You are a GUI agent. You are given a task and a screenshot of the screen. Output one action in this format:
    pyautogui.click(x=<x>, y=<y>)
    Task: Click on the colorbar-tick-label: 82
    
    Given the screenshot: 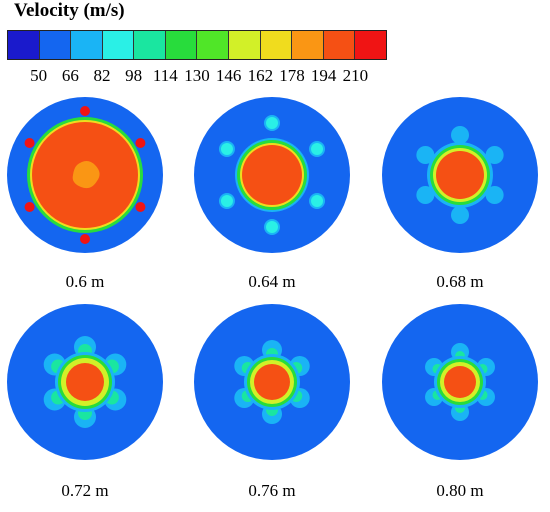 What is the action you would take?
    pyautogui.click(x=102, y=75)
    